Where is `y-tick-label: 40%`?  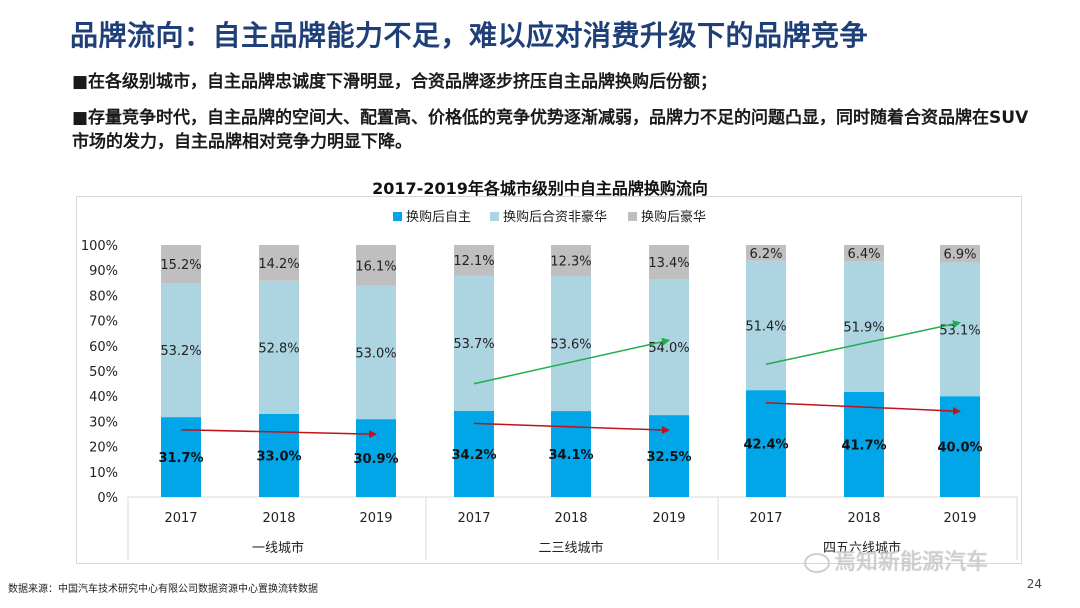 y-tick-label: 40% is located at coordinates (103, 397).